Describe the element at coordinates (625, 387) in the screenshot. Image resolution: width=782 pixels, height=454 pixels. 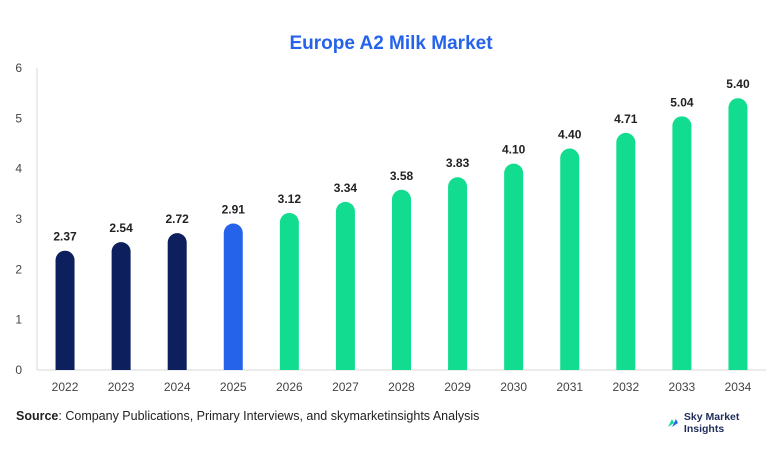
I see `x-tick-label: 2032` at that location.